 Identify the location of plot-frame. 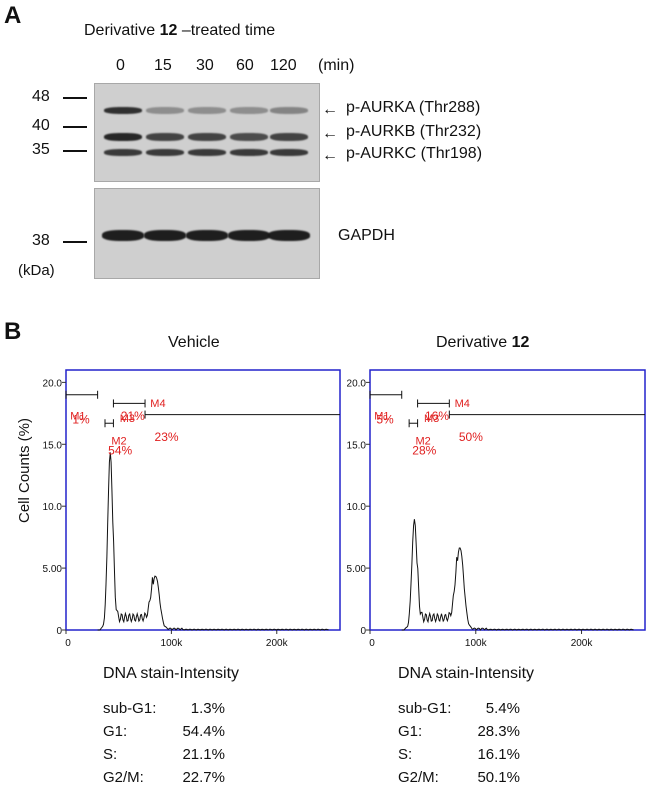
(203, 500).